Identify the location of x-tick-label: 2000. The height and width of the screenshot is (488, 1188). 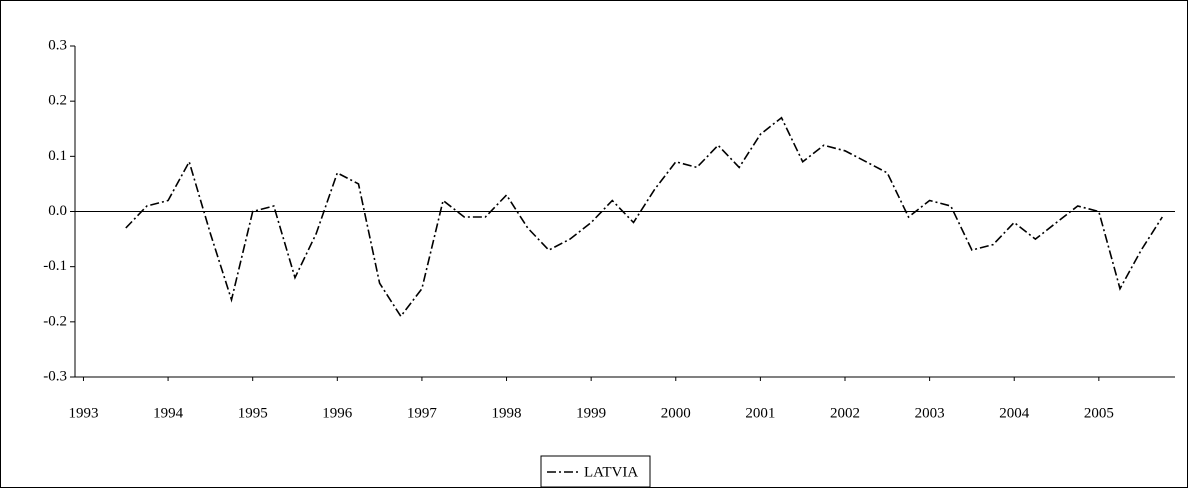
(676, 413).